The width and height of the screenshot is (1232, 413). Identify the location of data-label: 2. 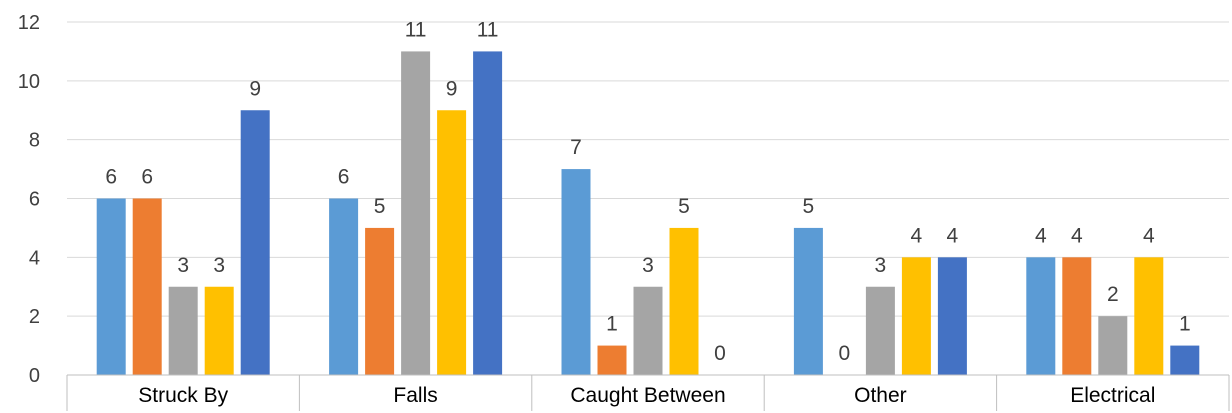
(1113, 294).